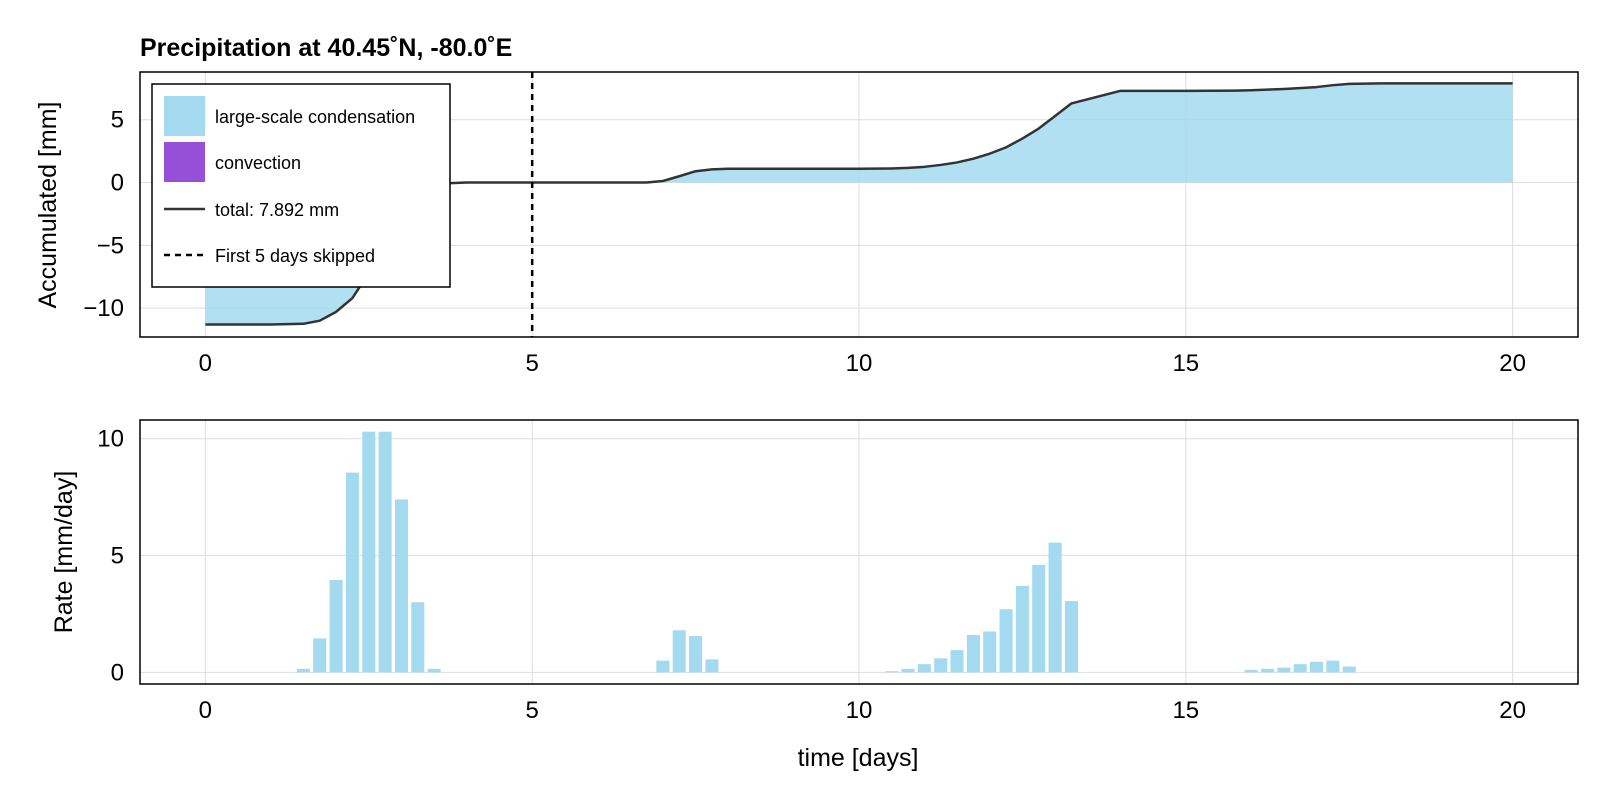 Image resolution: width=1600 pixels, height=800 pixels. I want to click on legend-label-convection: convection, so click(258, 163).